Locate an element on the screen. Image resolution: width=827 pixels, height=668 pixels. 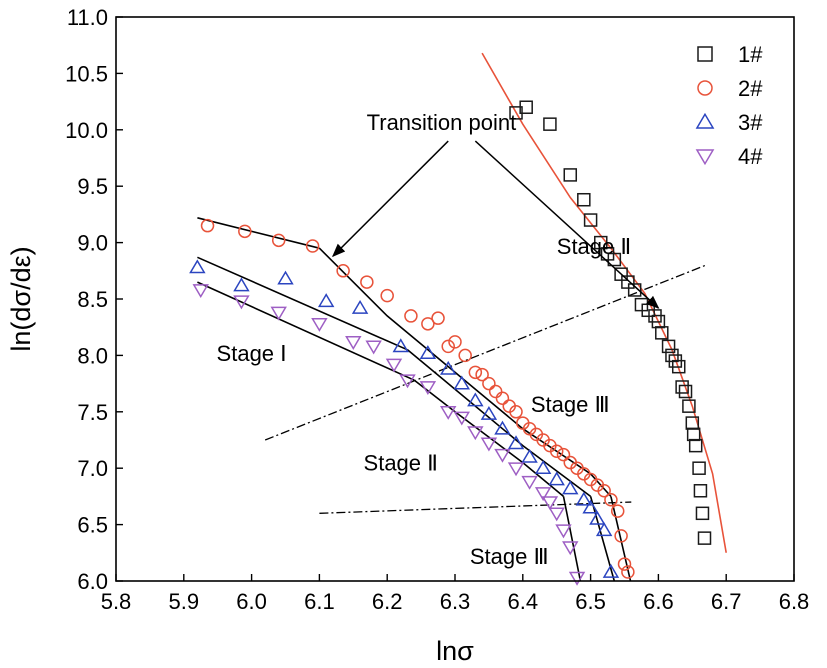
annotation-label: Stage Ⅲ is located at coordinates (570, 404).